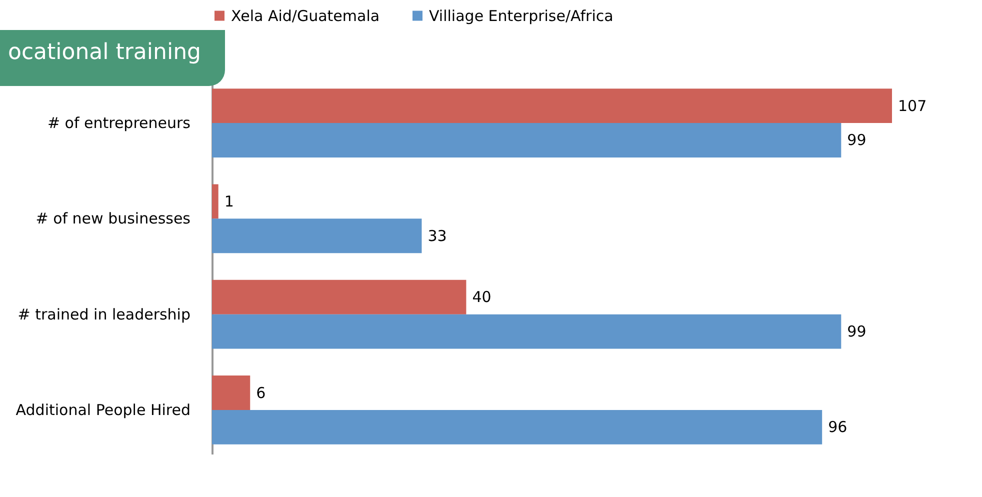  I want to click on data-label: 107, so click(912, 105).